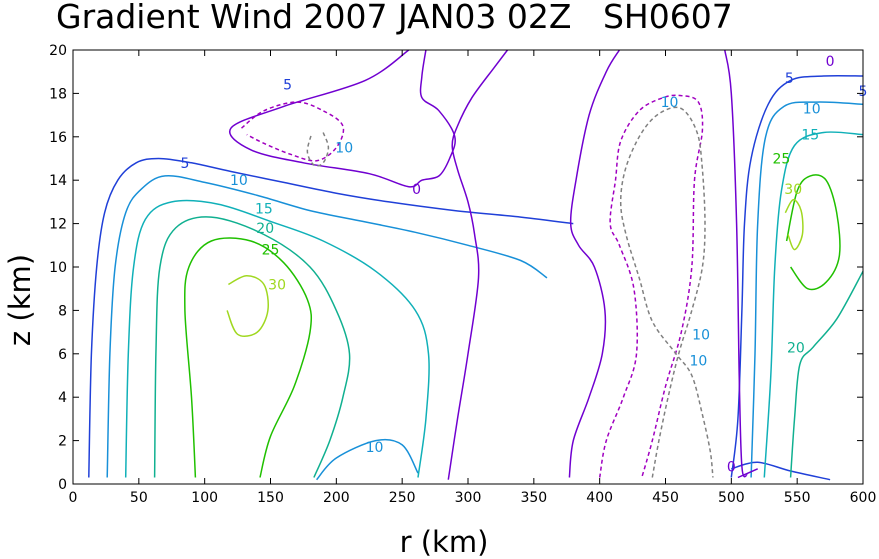  What do you see at coordinates (58, 225) in the screenshot?
I see `y-tick-label: 12` at bounding box center [58, 225].